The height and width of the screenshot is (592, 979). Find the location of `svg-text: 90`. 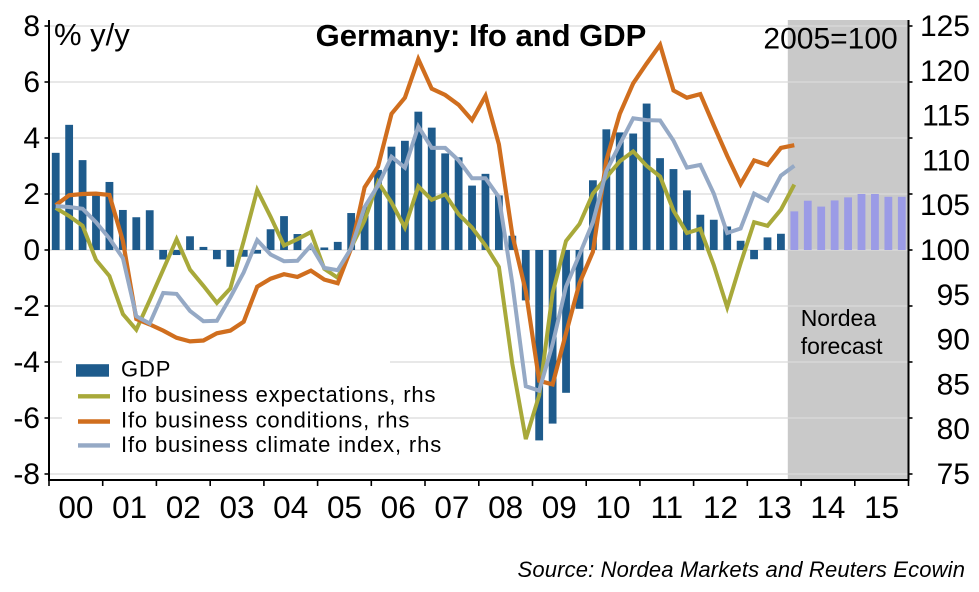

svg-text: 90 is located at coordinates (953, 340).